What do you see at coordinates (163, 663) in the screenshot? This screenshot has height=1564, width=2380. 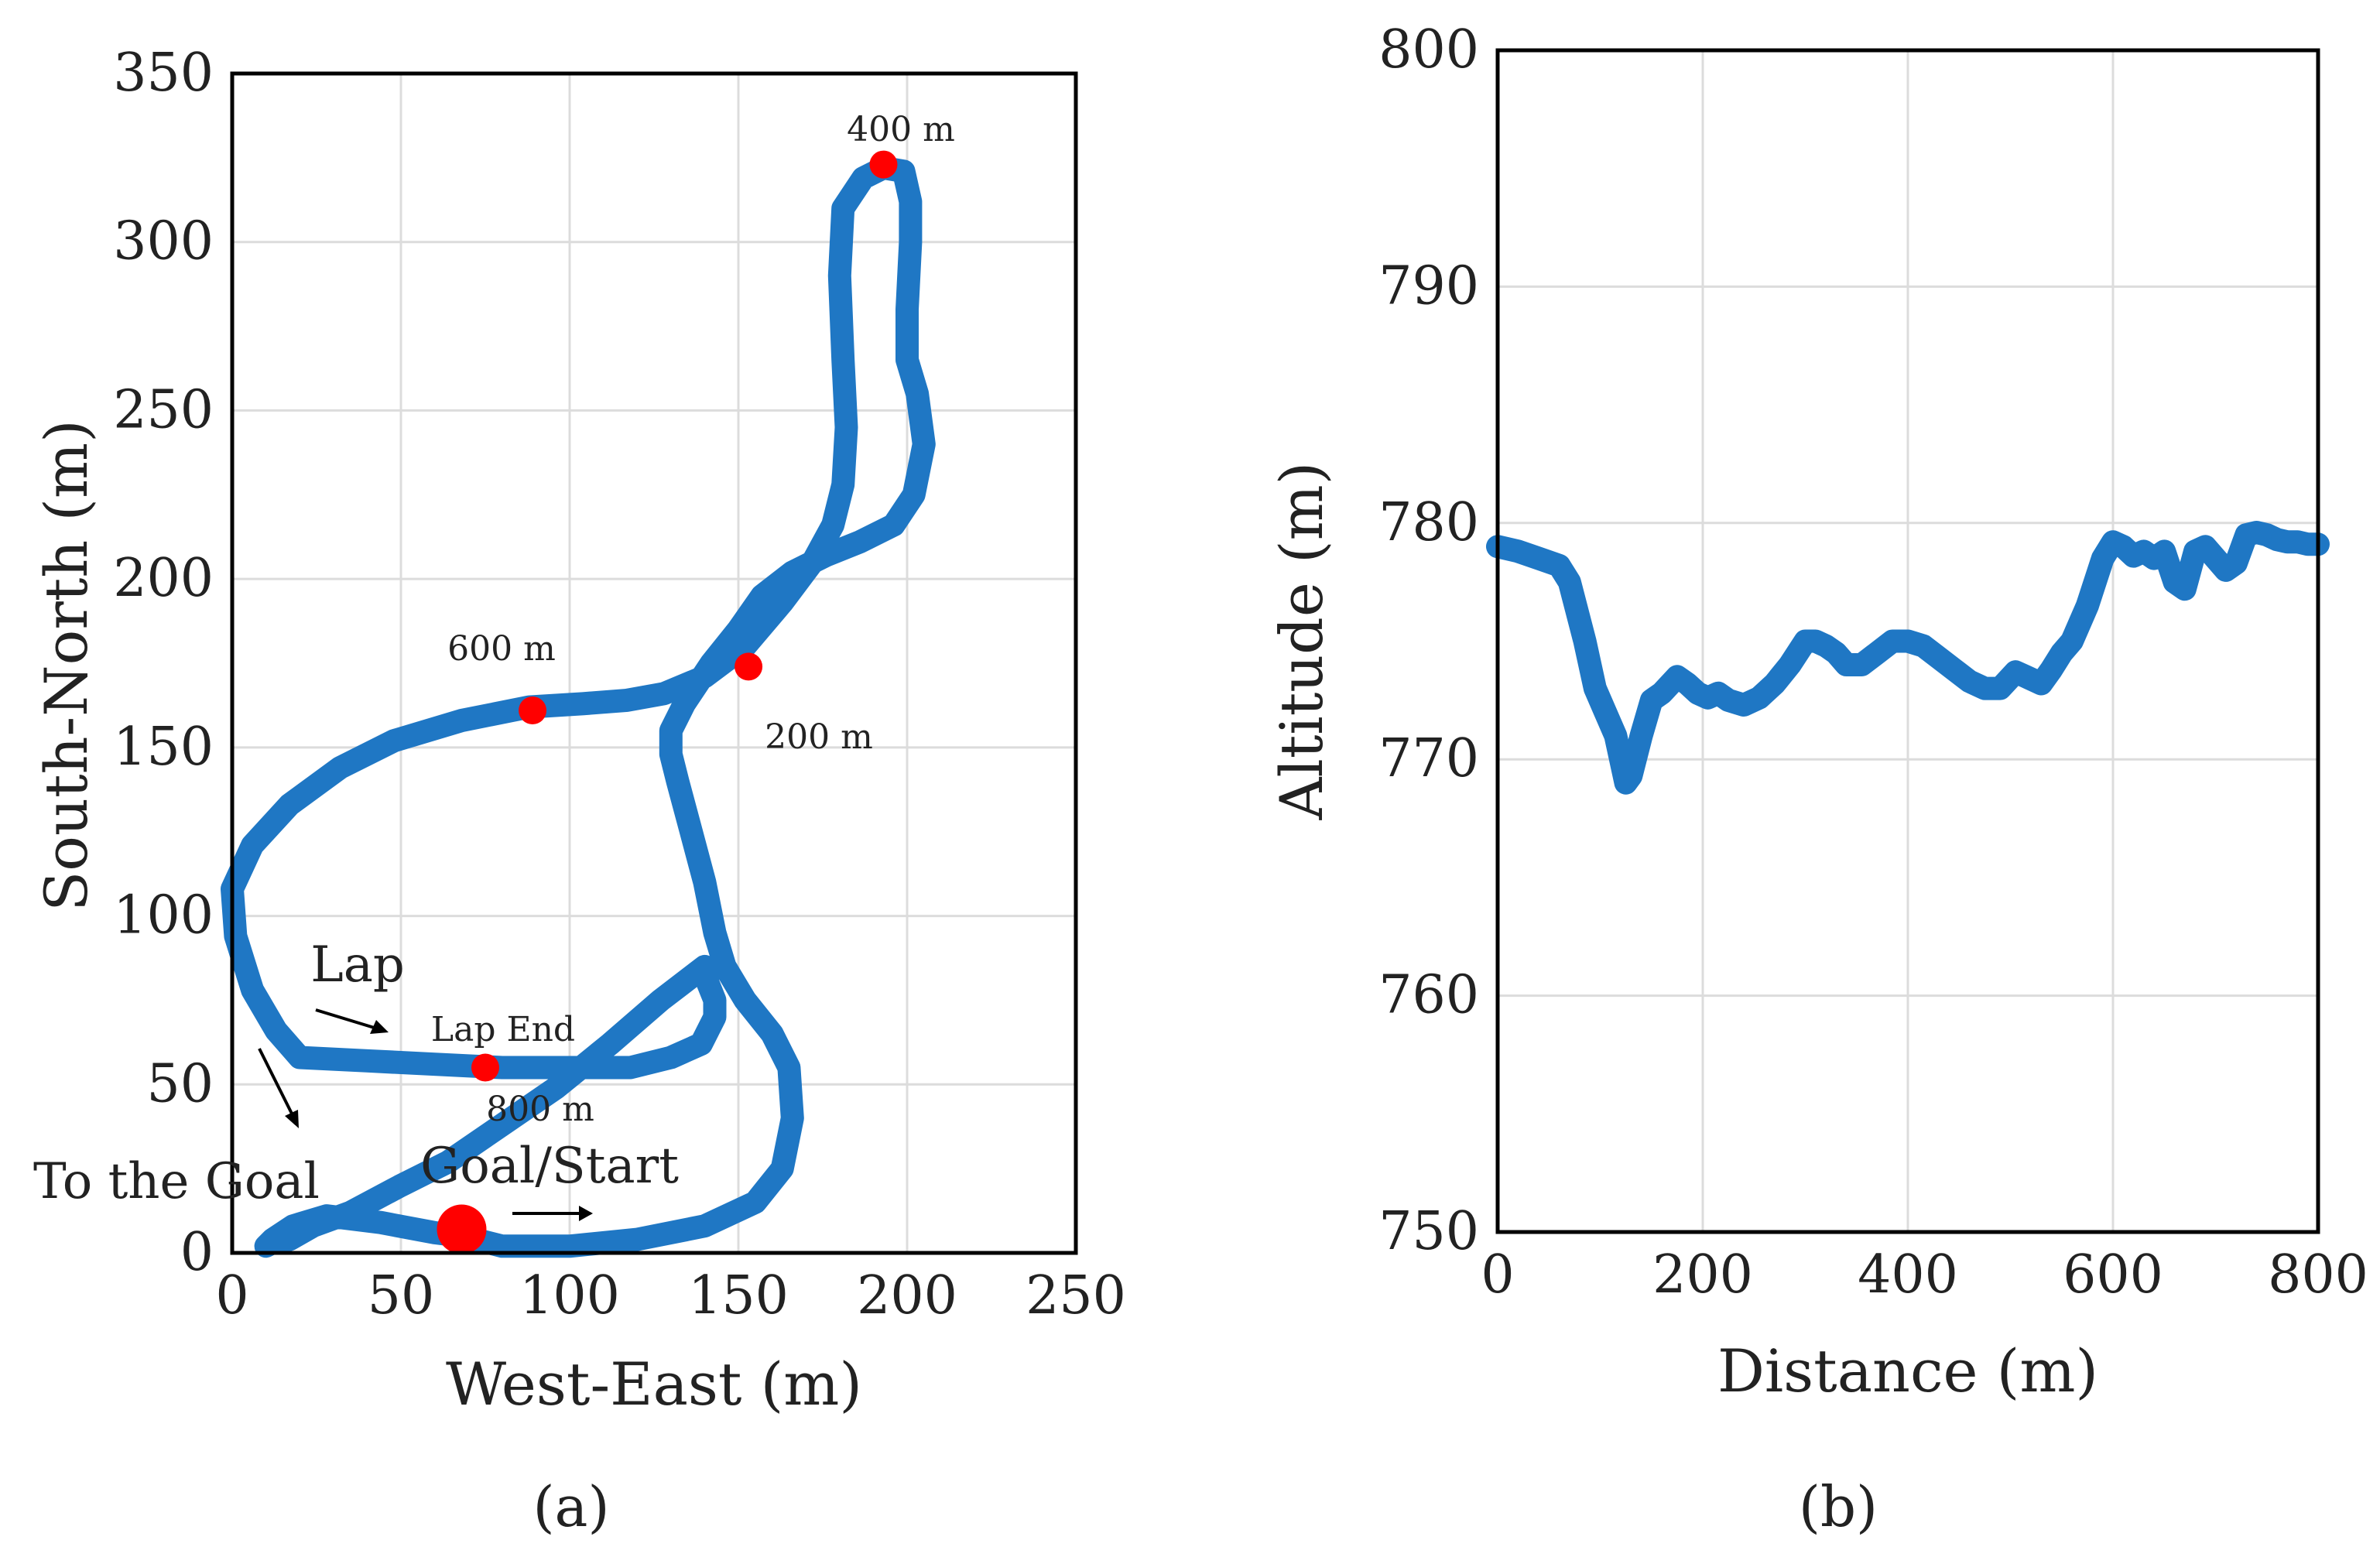 I see `panel-a-y-tick-labels: 0 50 100 150 200 250 300 350` at bounding box center [163, 663].